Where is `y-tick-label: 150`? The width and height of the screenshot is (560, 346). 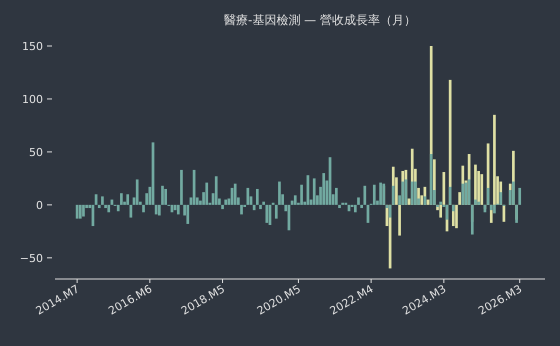
y-tick-label: 150 is located at coordinates (32, 46).